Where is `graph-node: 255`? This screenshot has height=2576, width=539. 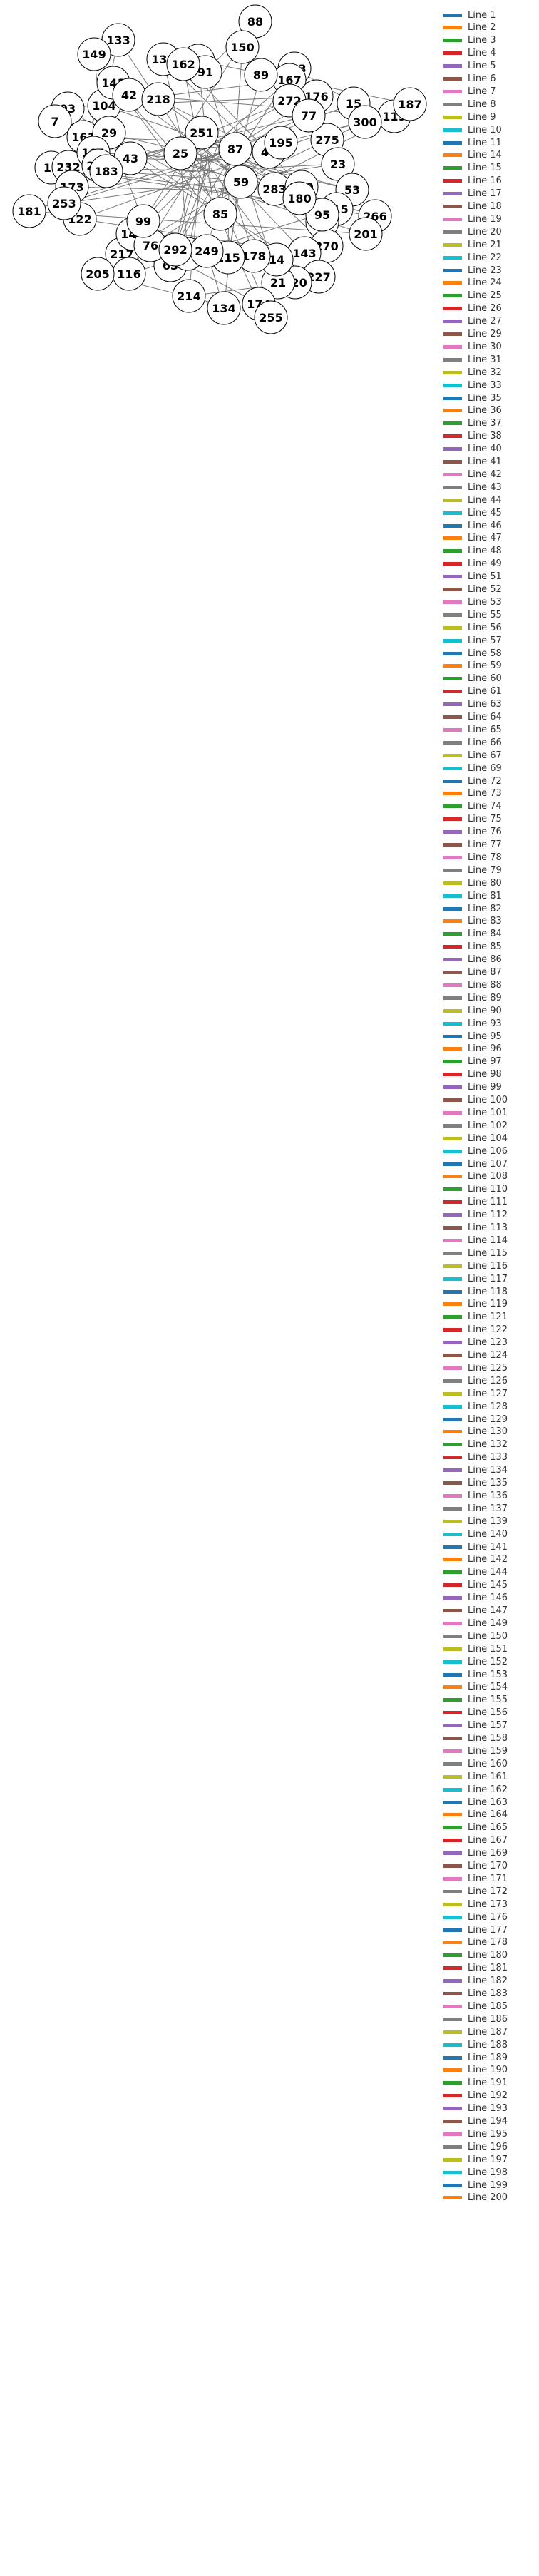 graph-node: 255 is located at coordinates (271, 317).